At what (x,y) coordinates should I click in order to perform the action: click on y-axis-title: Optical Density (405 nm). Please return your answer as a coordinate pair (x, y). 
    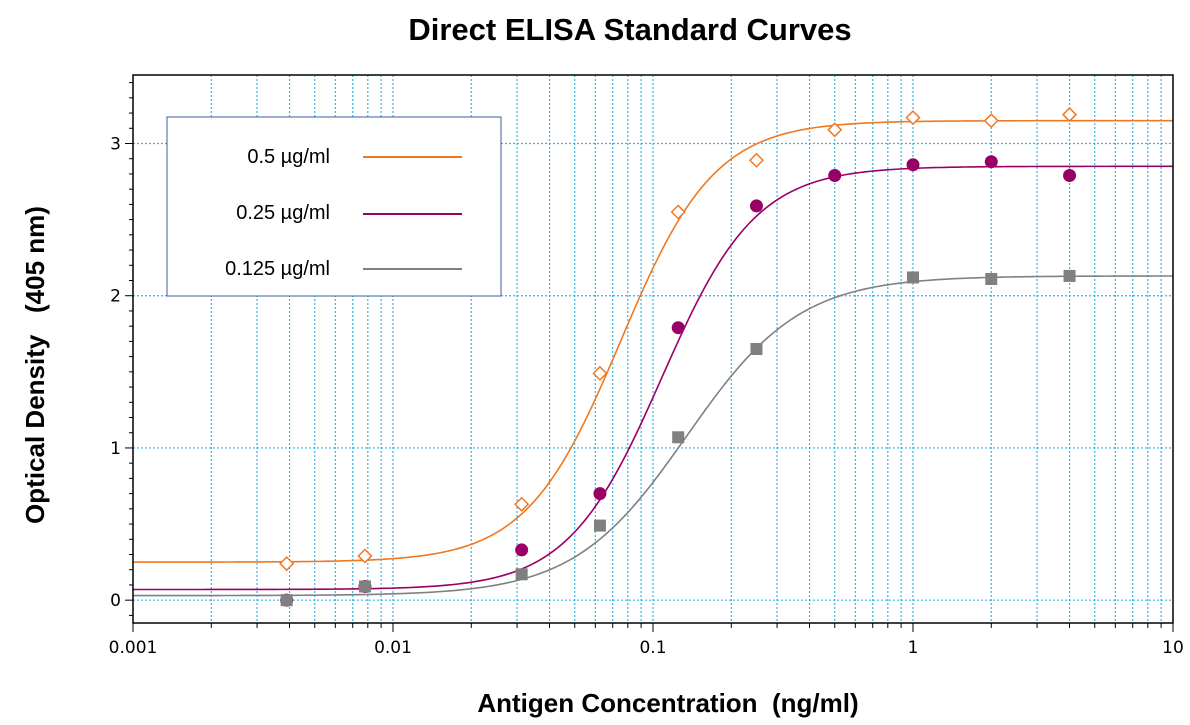
    Looking at the image, I should click on (35, 365).